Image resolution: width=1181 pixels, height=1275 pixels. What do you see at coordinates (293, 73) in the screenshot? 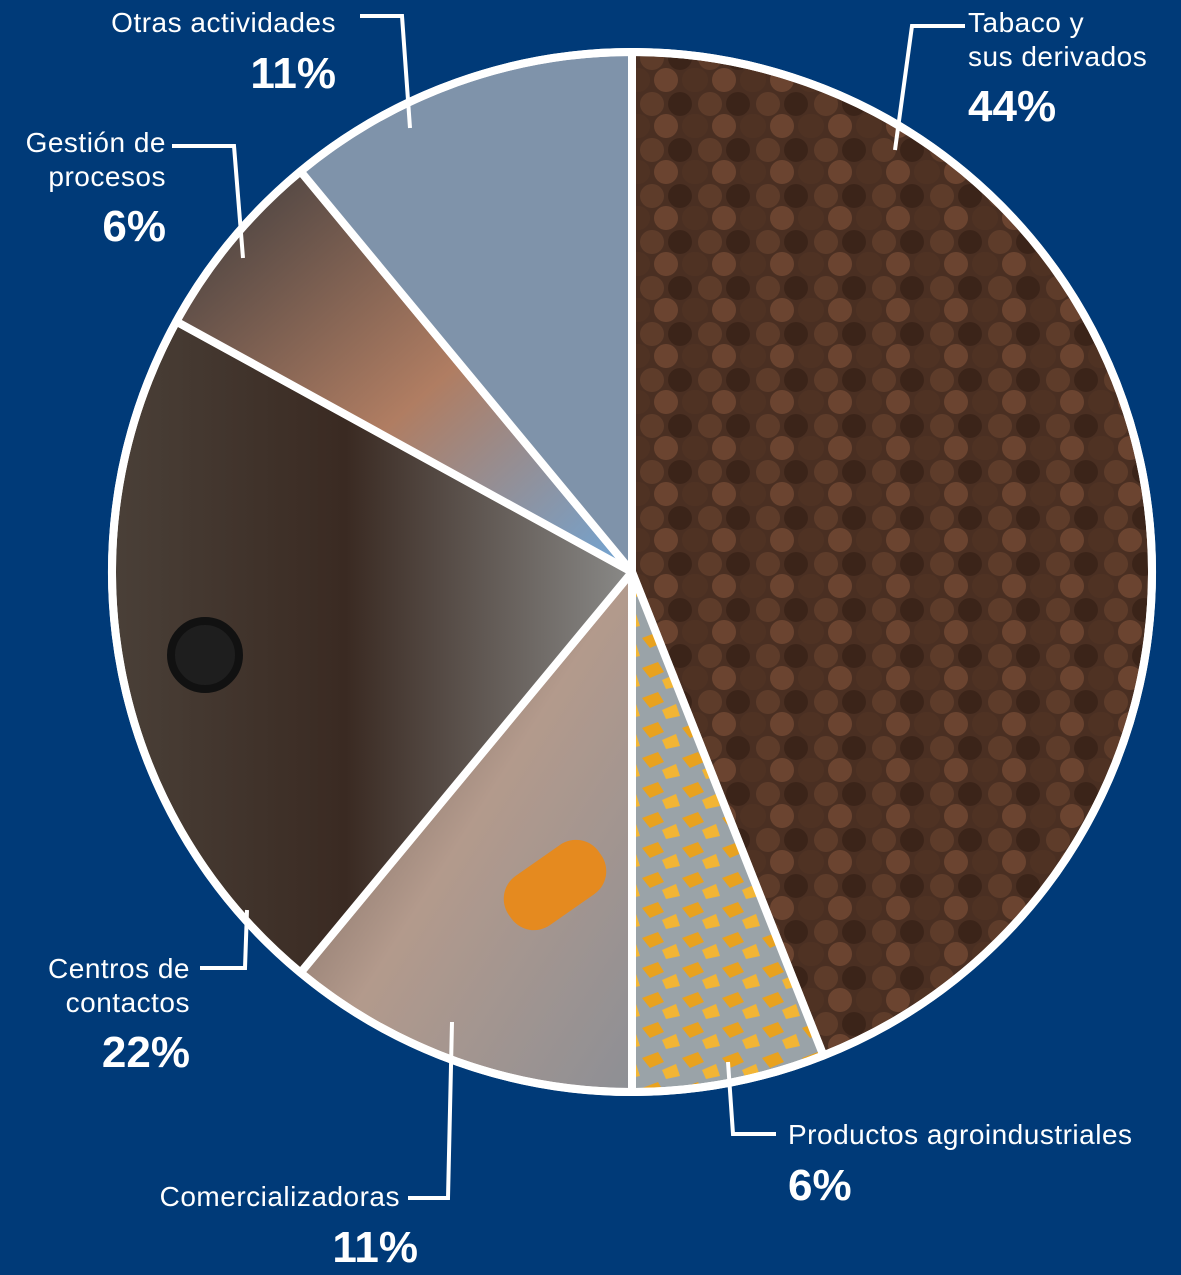
I see `label-otras-pct: 11%` at bounding box center [293, 73].